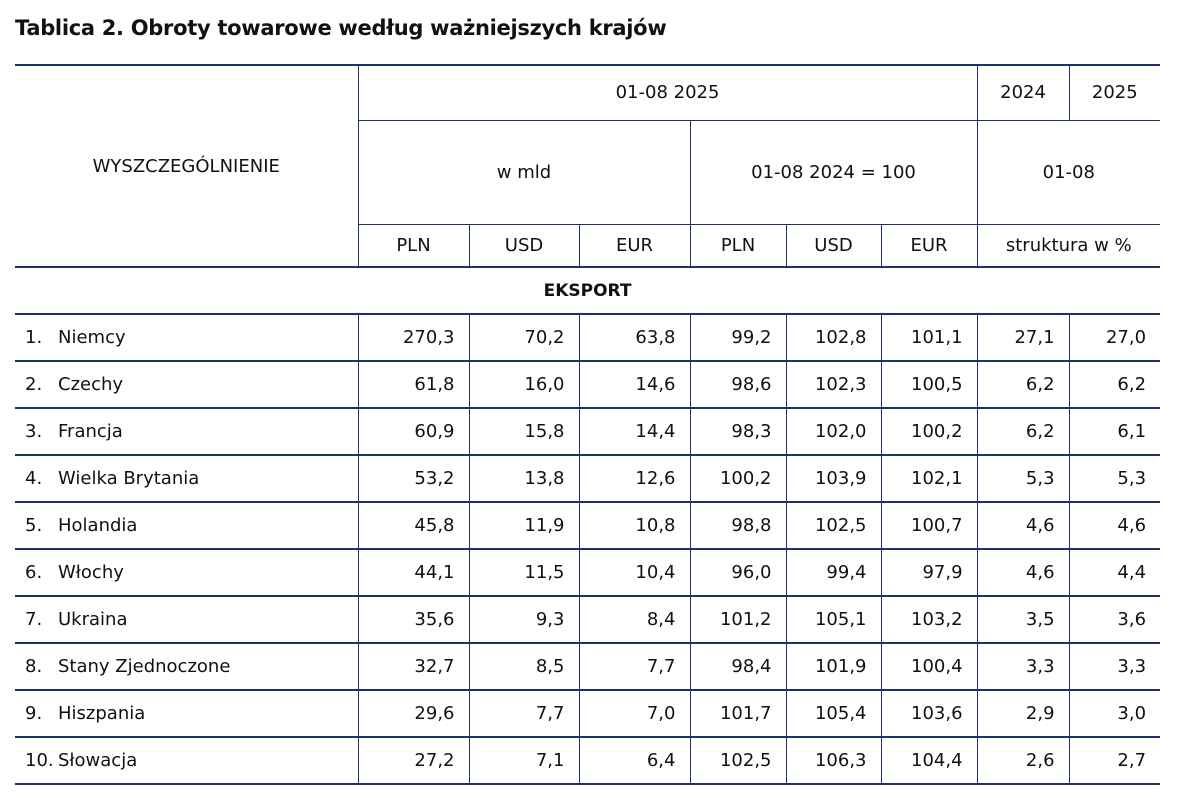 The height and width of the screenshot is (798, 1183). What do you see at coordinates (833, 572) in the screenshot?
I see `value-cell: 99,4` at bounding box center [833, 572].